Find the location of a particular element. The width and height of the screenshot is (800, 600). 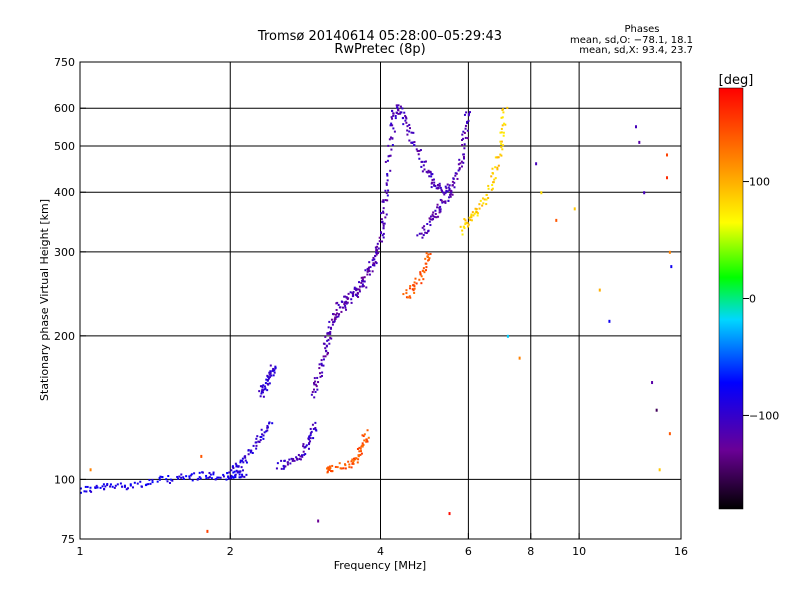

stats-heading: Phases is located at coordinates (641, 29).